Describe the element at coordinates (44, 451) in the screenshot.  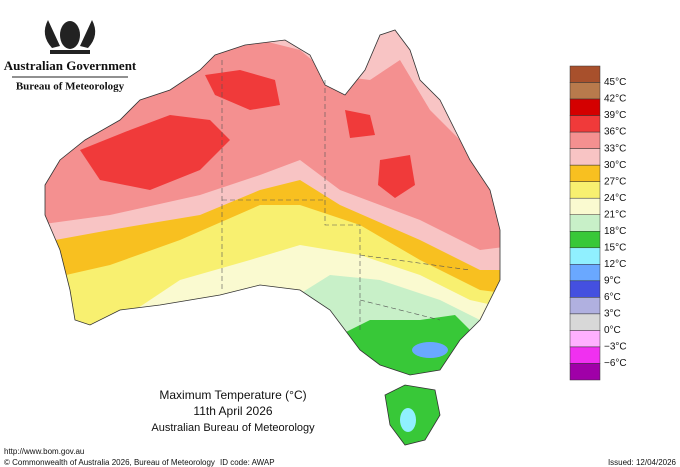
I see `footer-url: http://www.bom.gov.au` at that location.